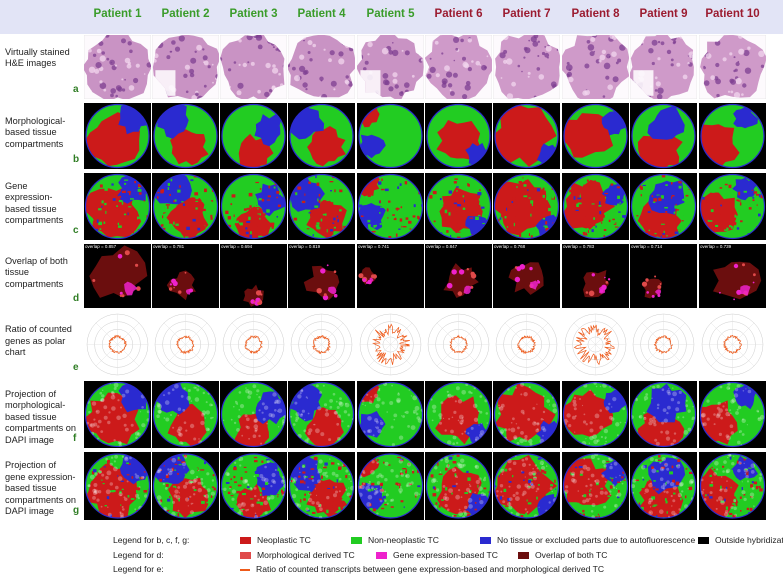  Describe the element at coordinates (138, 555) in the screenshot. I see `legend-d-title: Legend for d:` at that location.